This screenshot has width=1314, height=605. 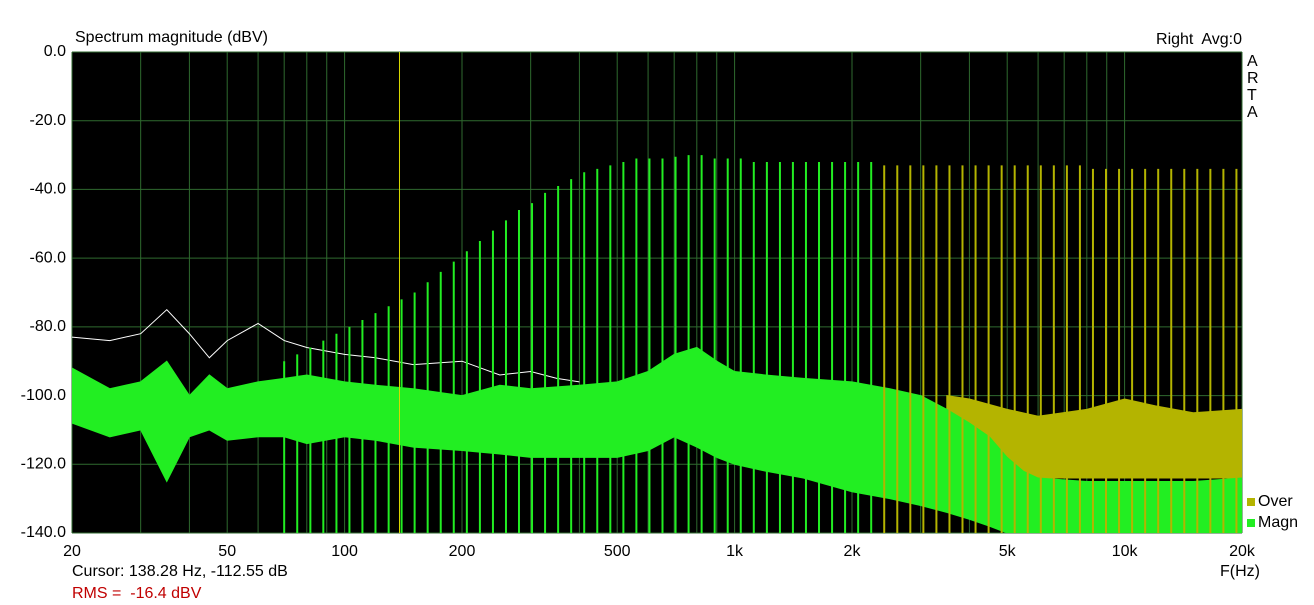 What do you see at coordinates (735, 551) in the screenshot?
I see `x-tick-label: 1k` at bounding box center [735, 551].